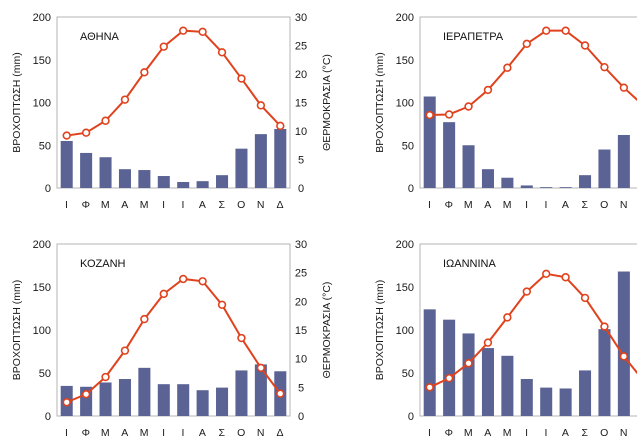  Describe the element at coordinates (281, 205) in the screenshot. I see `month-label: Δ` at that location.